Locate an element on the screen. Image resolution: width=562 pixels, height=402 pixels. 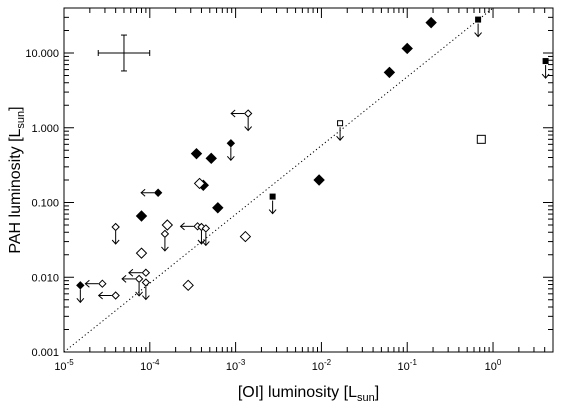
x-tick-label-exponent: -4 is located at coordinates (156, 362).